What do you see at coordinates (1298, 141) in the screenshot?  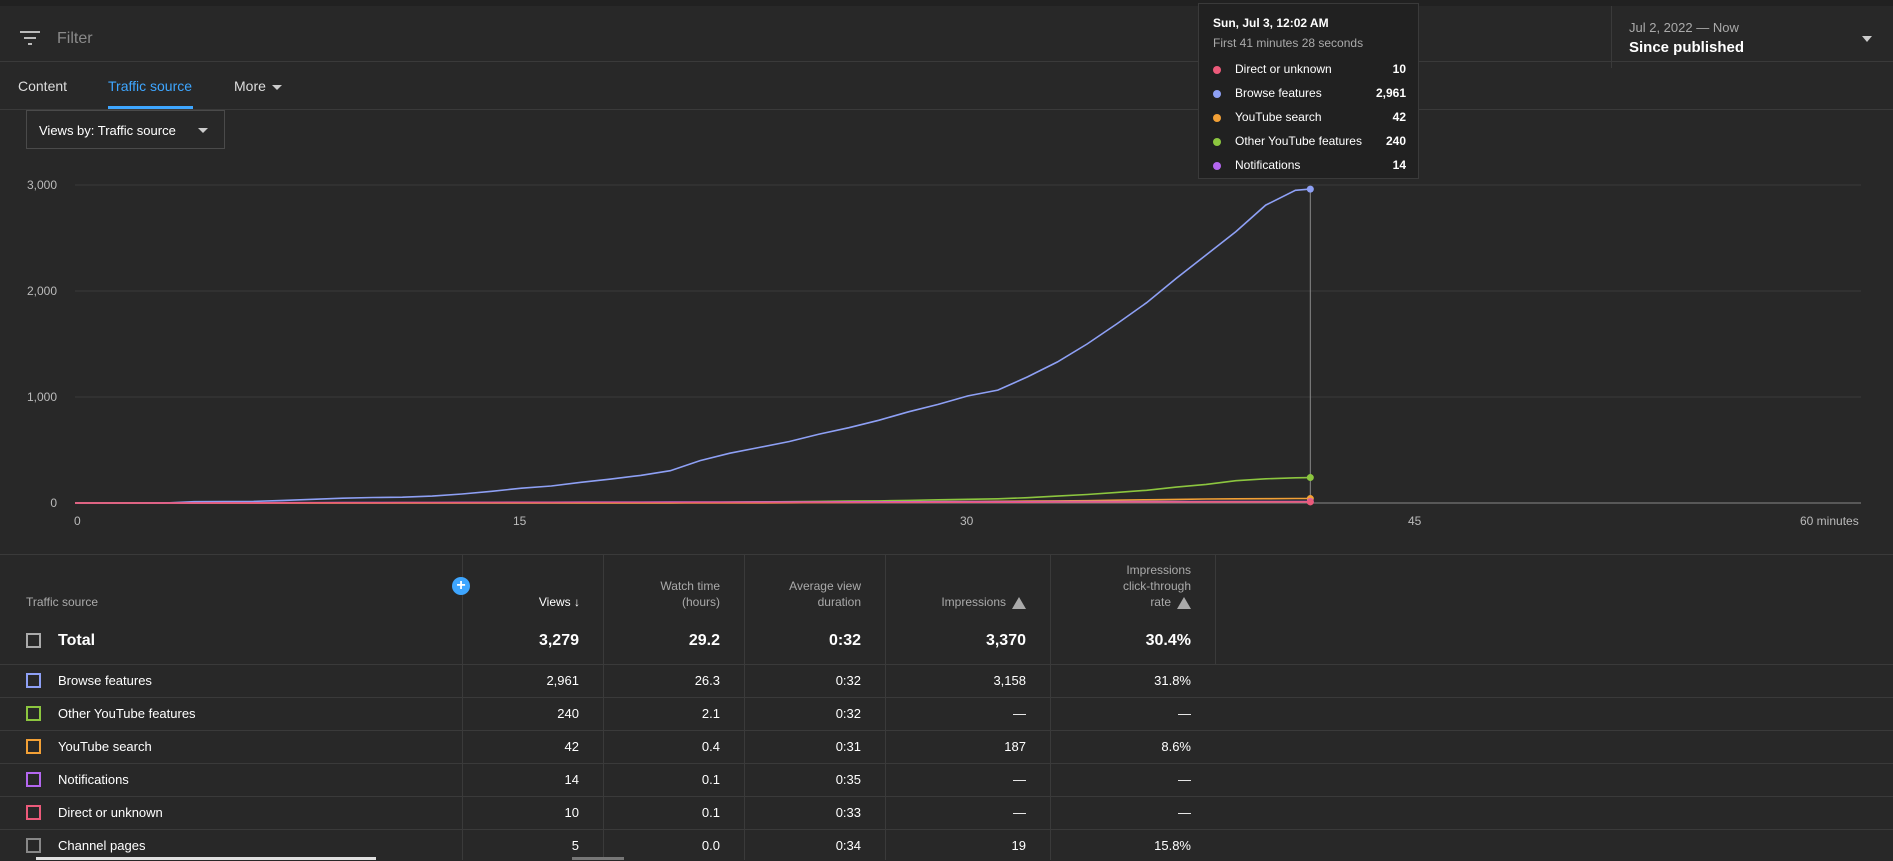 I see `tooltip-row-label: Other YouTube features` at bounding box center [1298, 141].